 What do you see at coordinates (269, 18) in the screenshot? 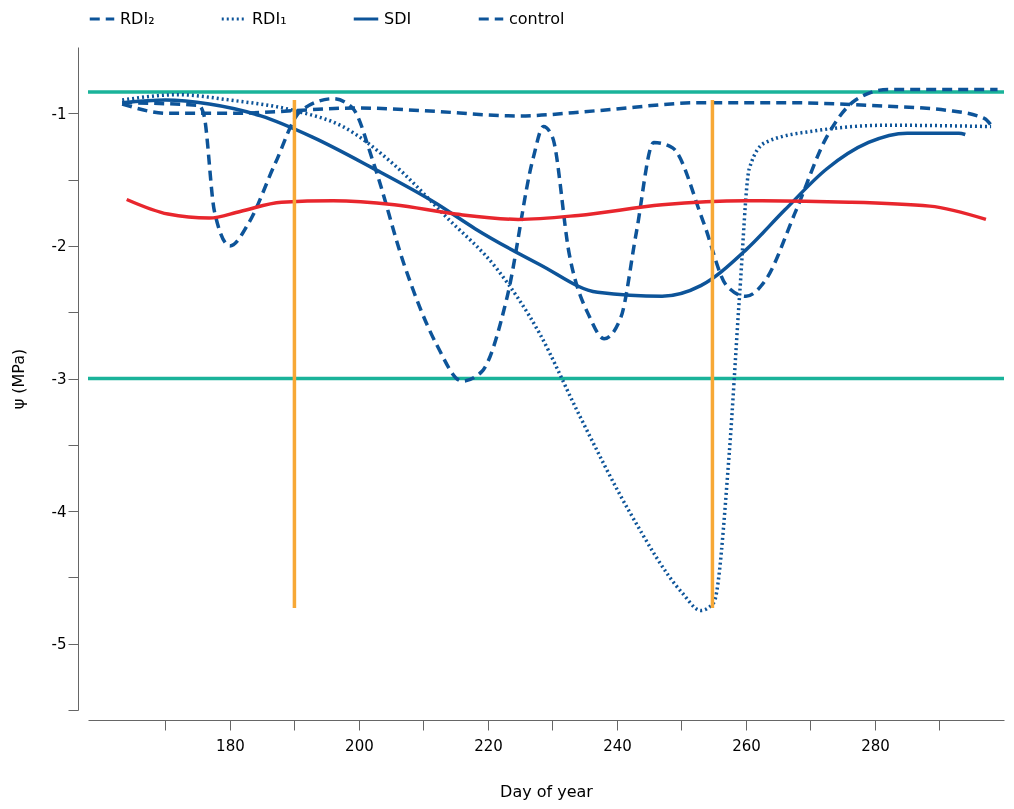
I see `legend-label: RDI₁` at bounding box center [269, 18].